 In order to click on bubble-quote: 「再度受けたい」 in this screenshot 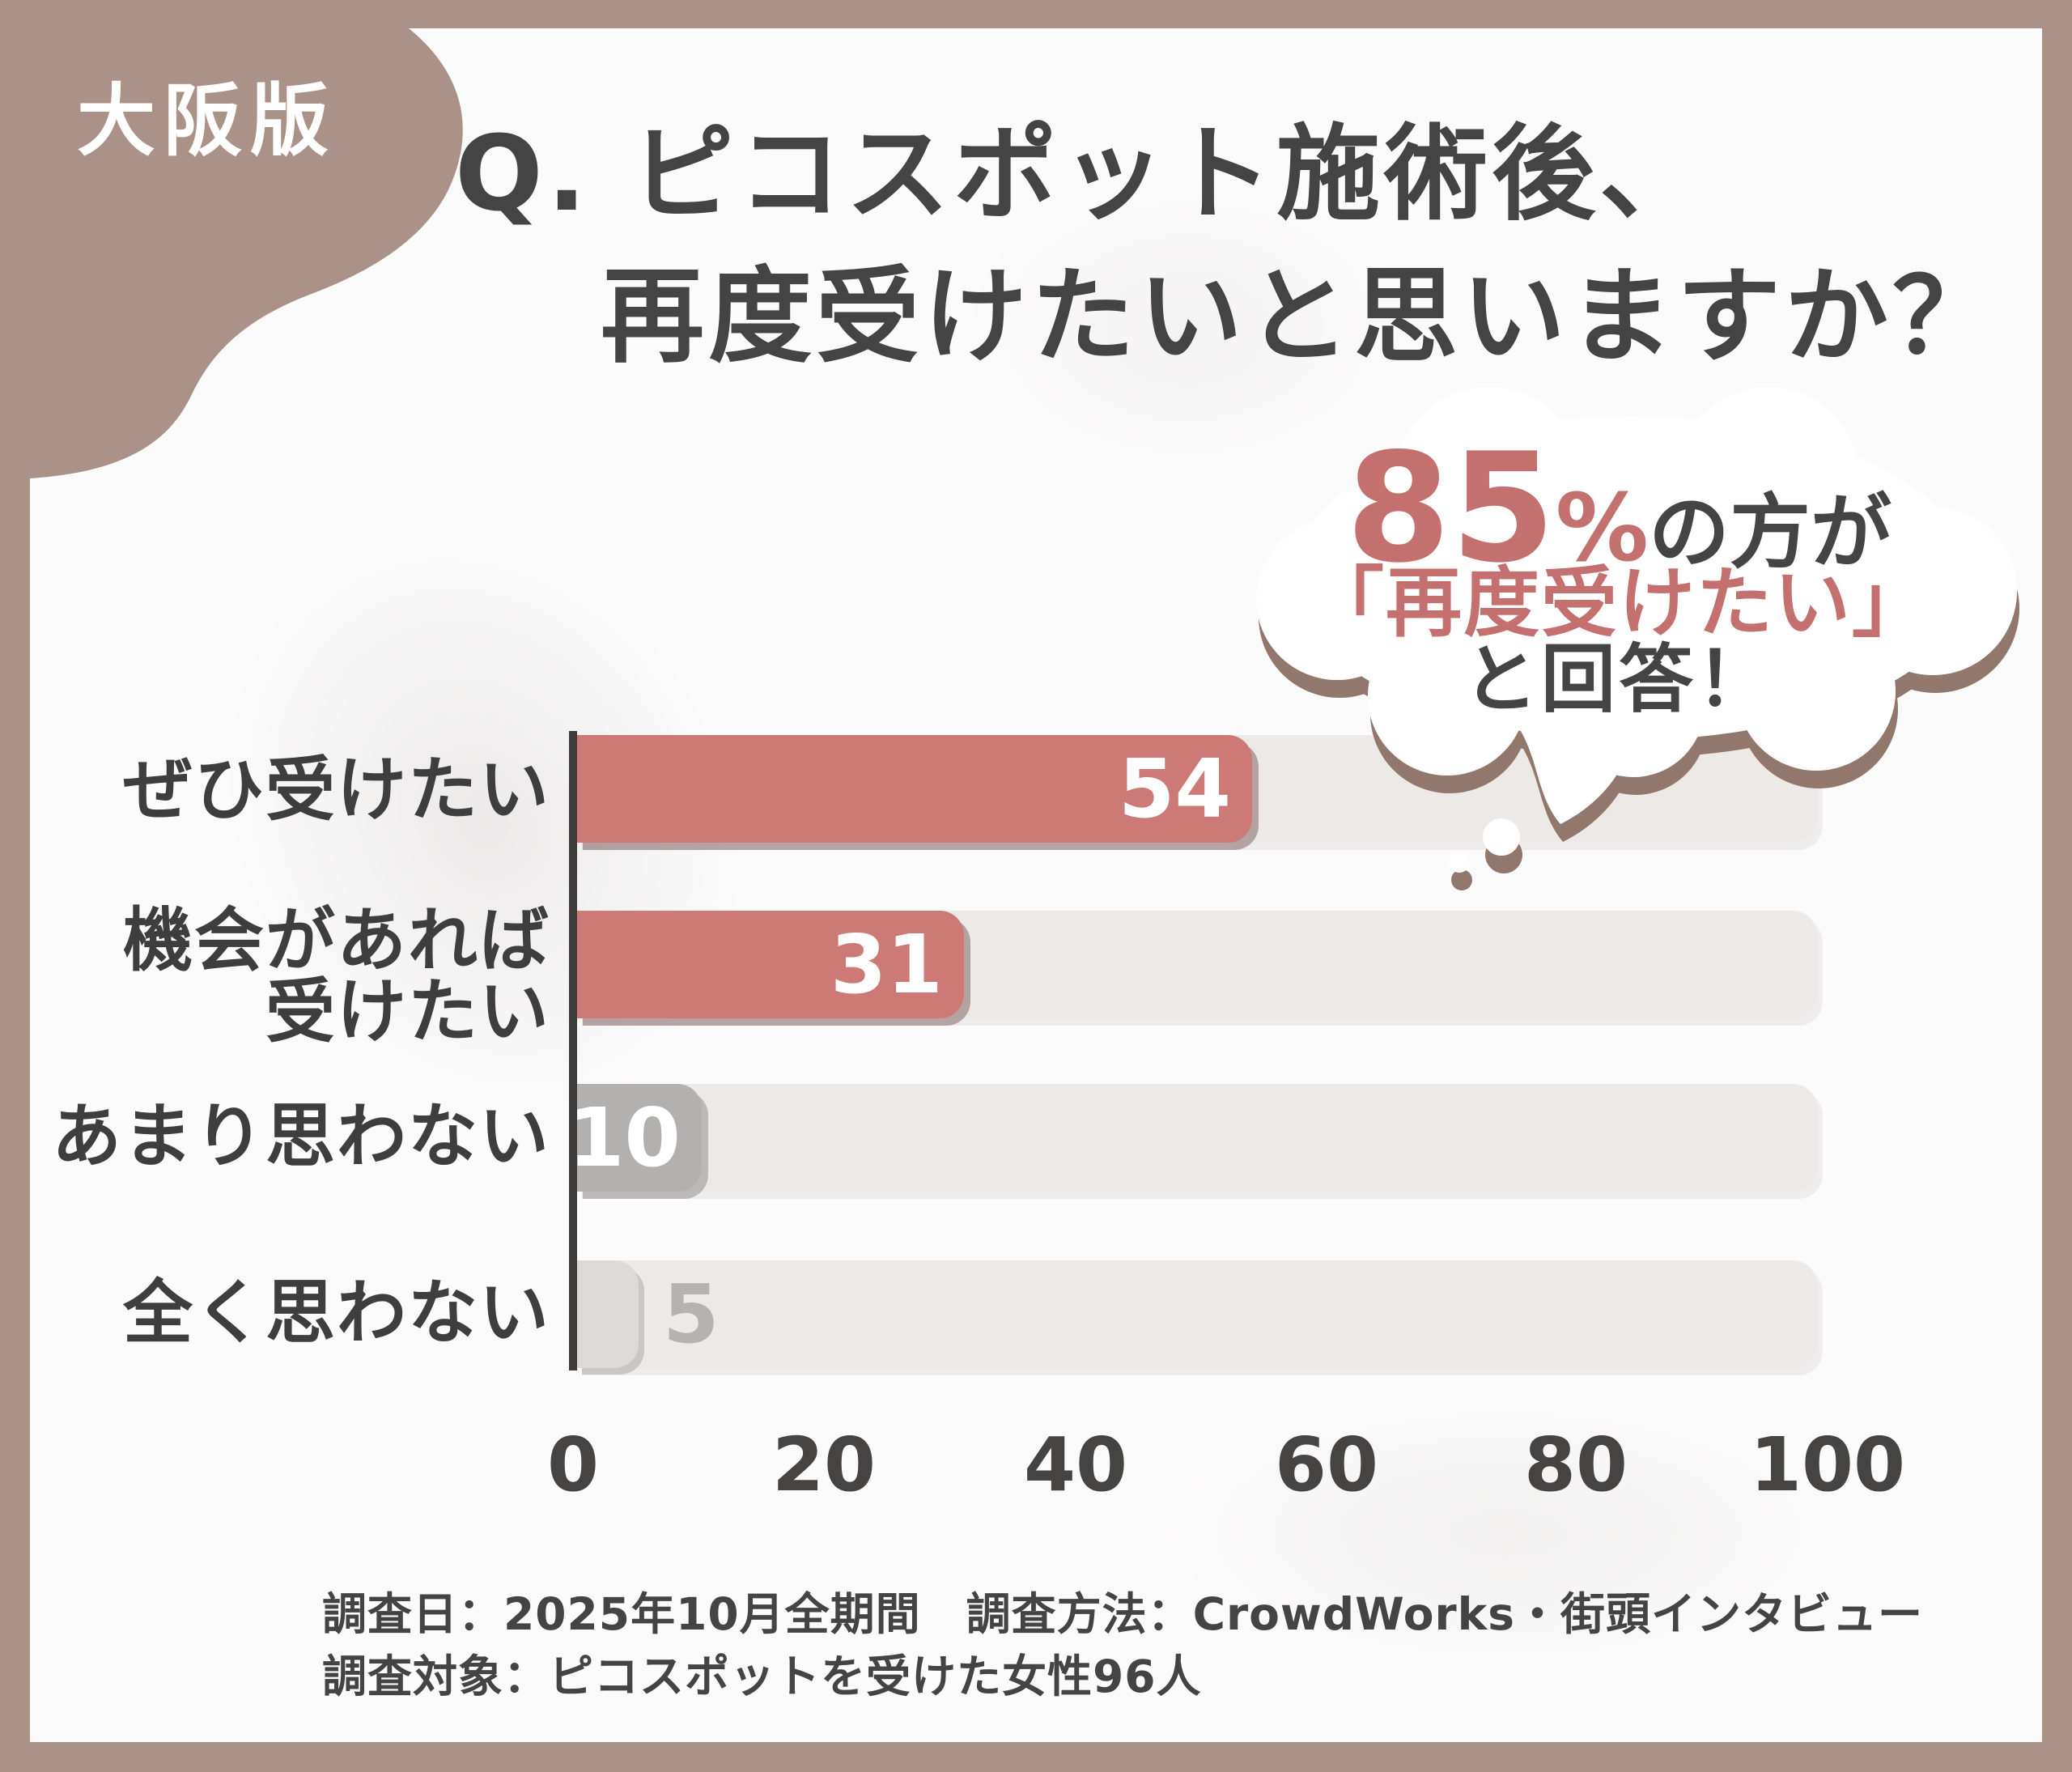, I will do `click(1618, 604)`.